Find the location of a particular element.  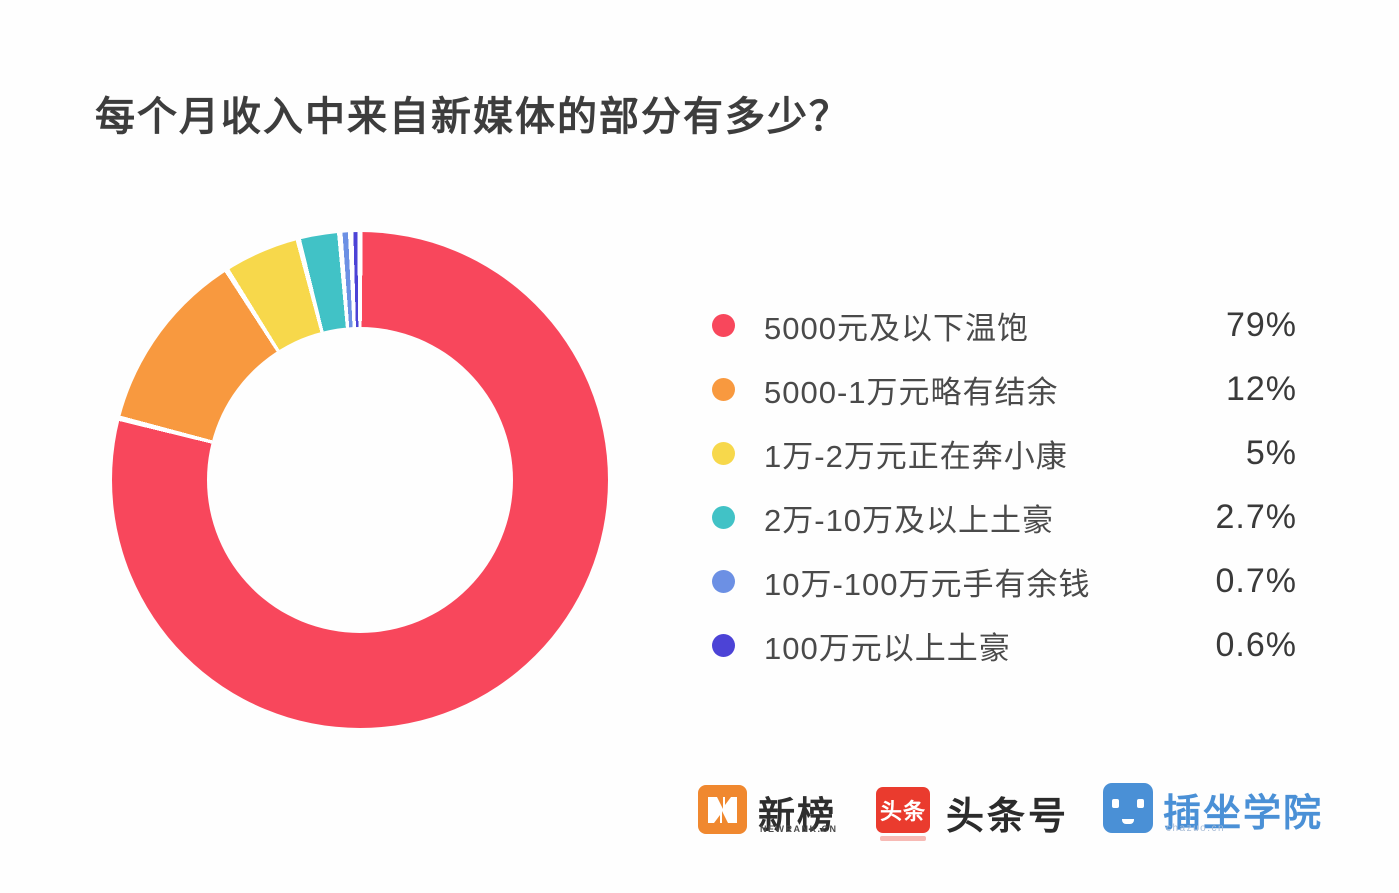

legend-row: 5000-1万元略有结余 12% is located at coordinates (1004, 389).